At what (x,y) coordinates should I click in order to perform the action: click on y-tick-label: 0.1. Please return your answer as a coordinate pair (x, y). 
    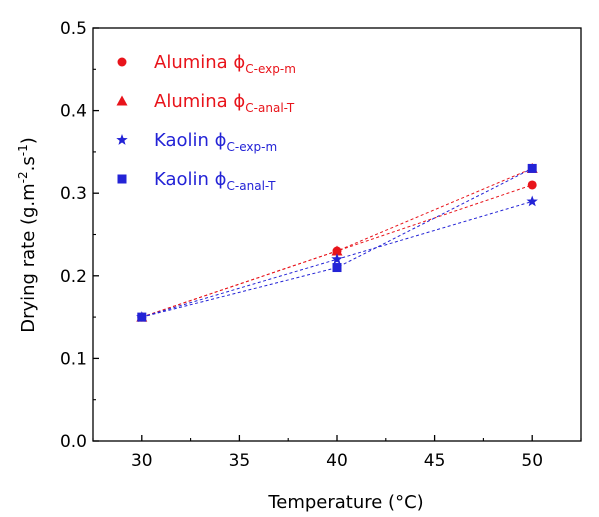
    Looking at the image, I should click on (73, 359).